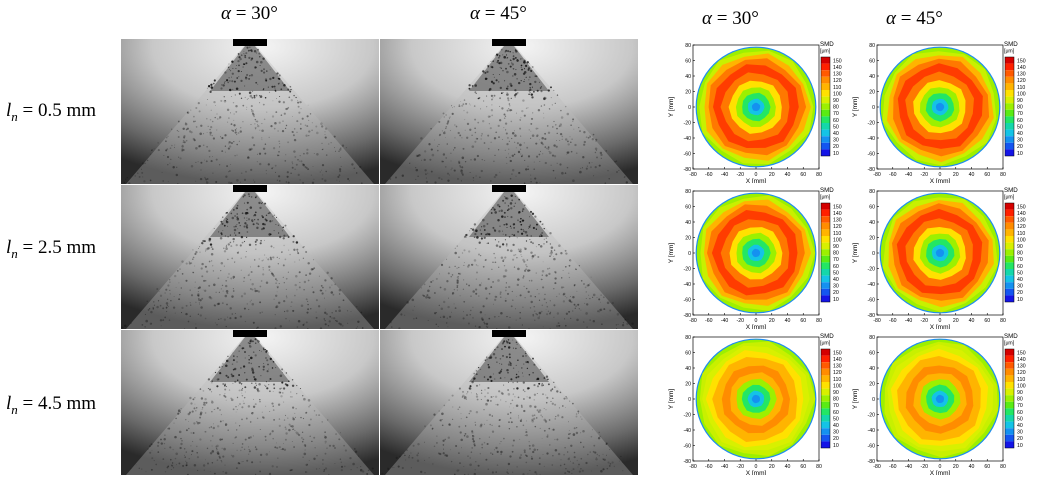 Image resolution: width=1052 pixels, height=483 pixels. Describe the element at coordinates (725, 321) in the screenshot. I see `x-tick-label: -40` at that location.